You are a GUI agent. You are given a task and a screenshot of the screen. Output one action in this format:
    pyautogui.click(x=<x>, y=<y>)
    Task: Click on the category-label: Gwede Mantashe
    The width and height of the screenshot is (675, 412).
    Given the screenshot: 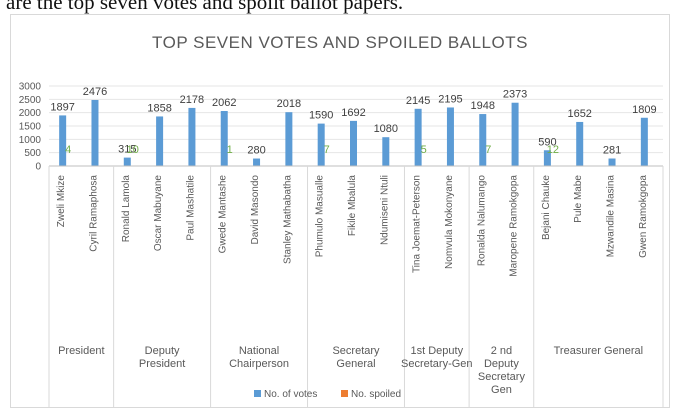 What is the action you would take?
    pyautogui.click(x=223, y=214)
    